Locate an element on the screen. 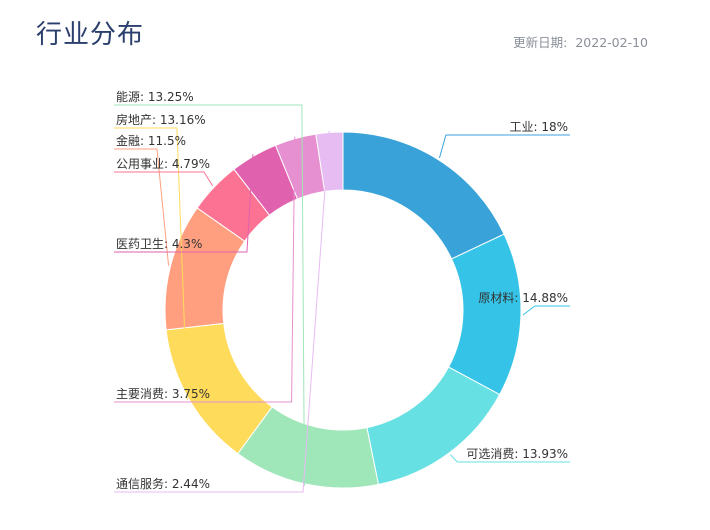 This screenshot has height=530, width=710. update-date-value: 2022-02-10 is located at coordinates (611, 42).